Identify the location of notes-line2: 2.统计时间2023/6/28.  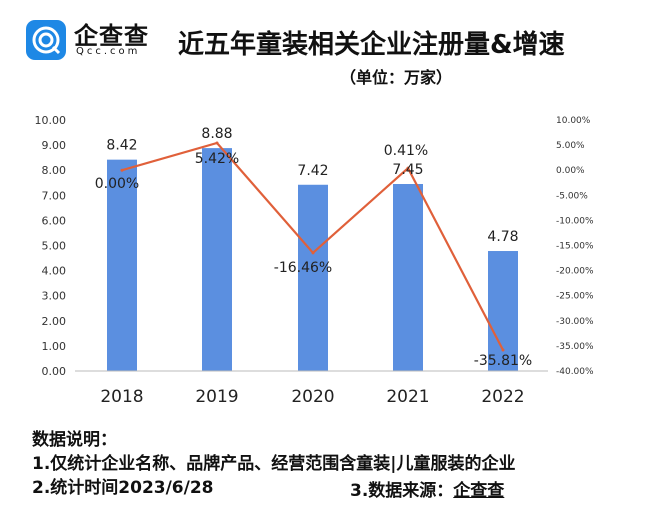
(123, 488).